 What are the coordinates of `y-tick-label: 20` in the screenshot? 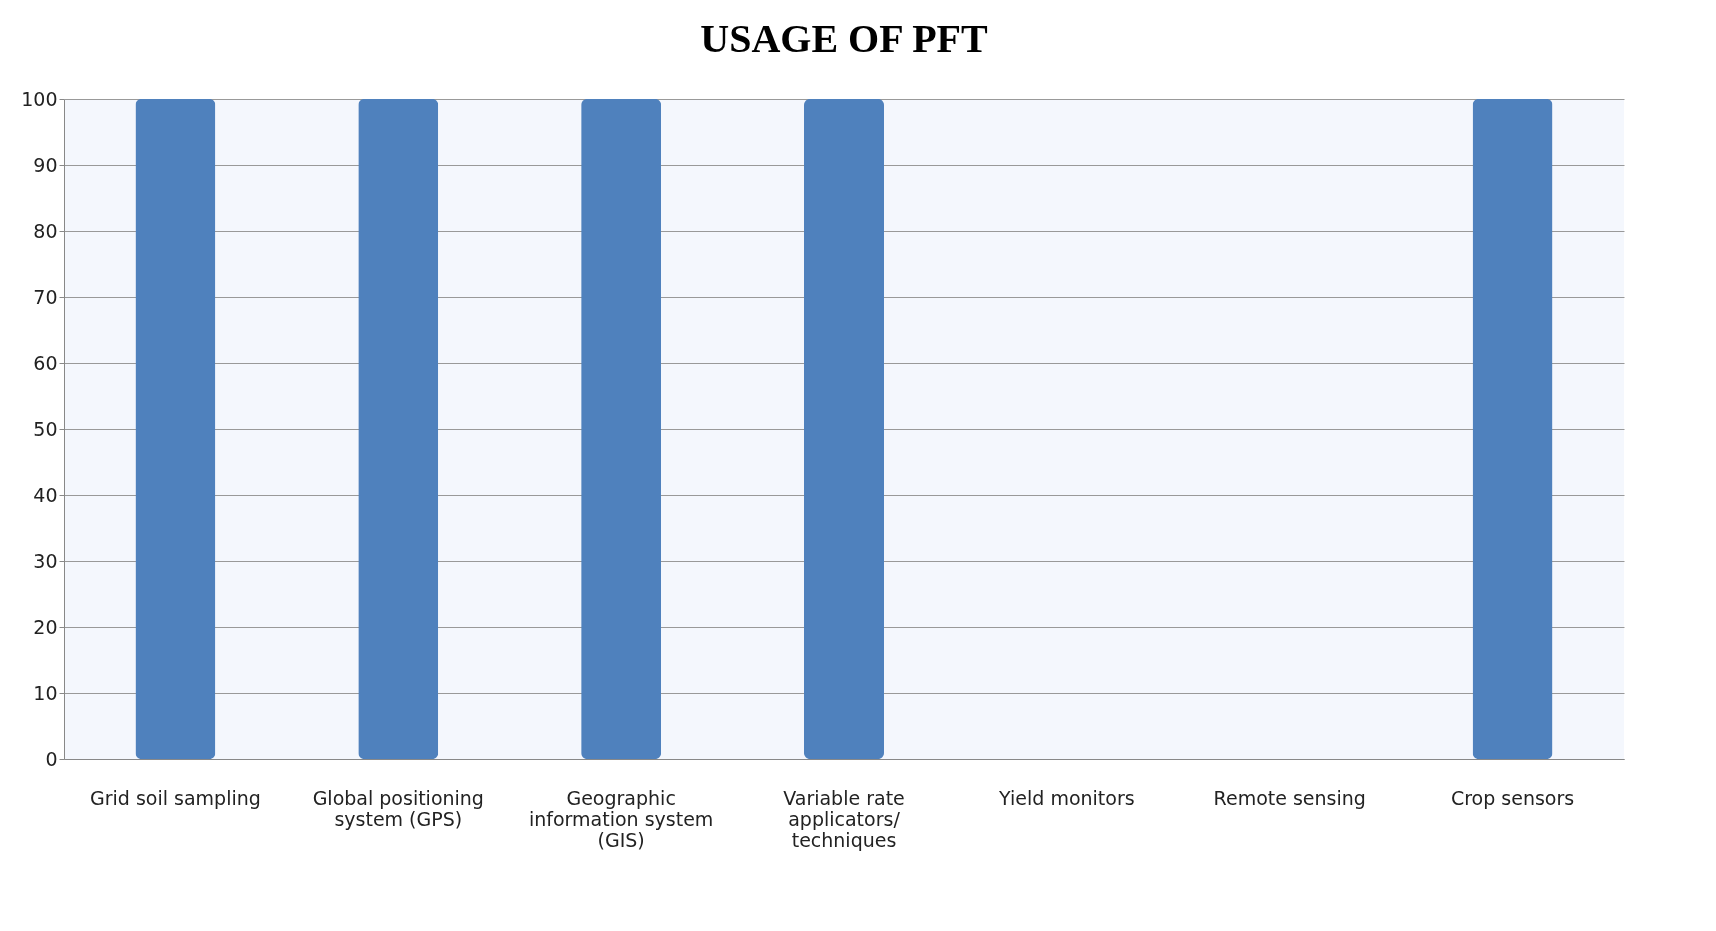 It's located at (45, 626).